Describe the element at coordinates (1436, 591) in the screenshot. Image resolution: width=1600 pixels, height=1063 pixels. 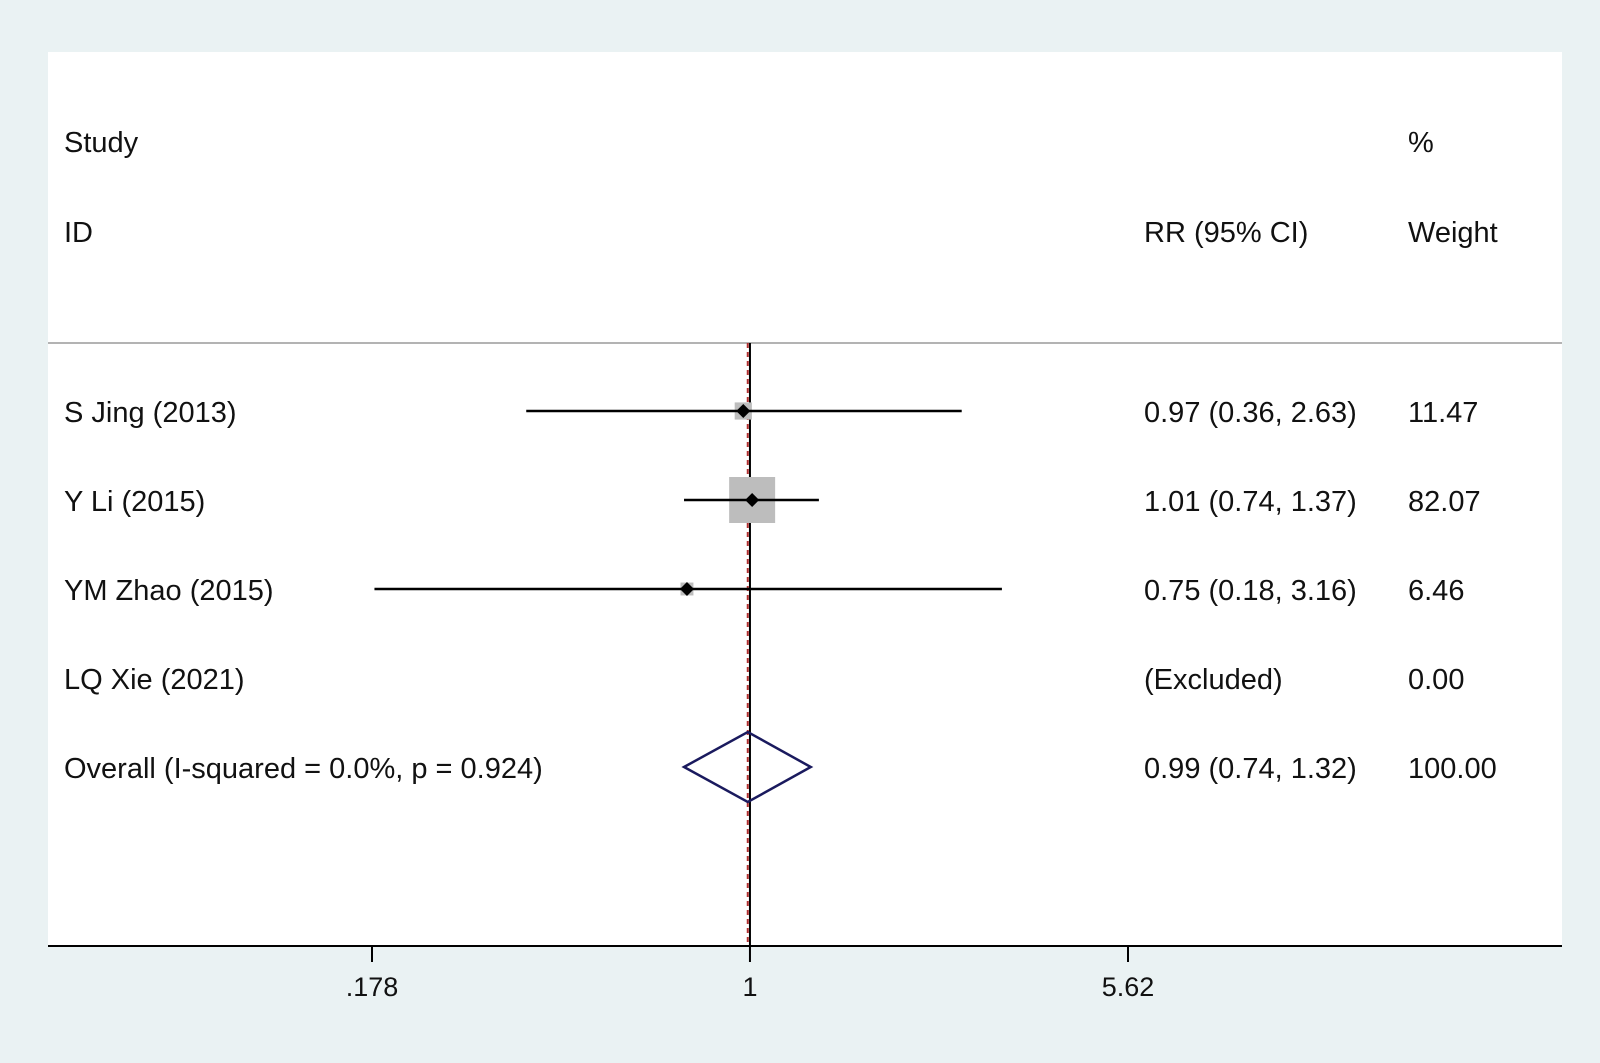
I see `study-weight: 6.46` at that location.